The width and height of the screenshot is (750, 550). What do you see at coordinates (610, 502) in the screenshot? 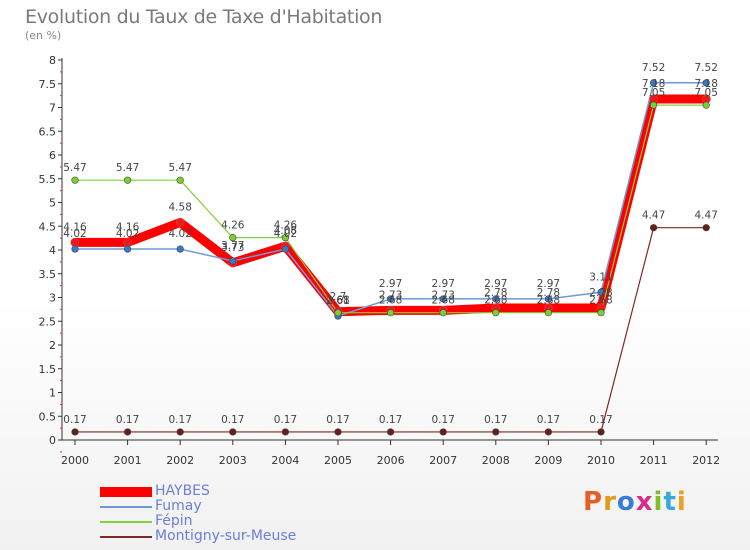
I see `logo-letter: r` at bounding box center [610, 502].